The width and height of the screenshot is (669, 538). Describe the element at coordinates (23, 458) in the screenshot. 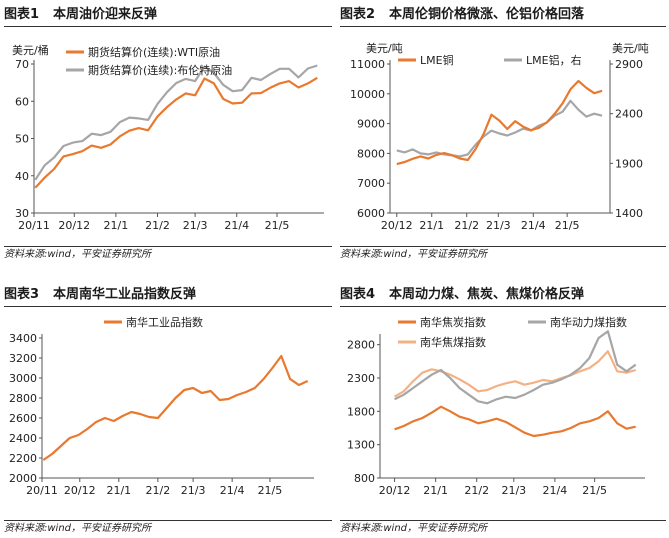

I see `y-tick-label: 2200` at that location.